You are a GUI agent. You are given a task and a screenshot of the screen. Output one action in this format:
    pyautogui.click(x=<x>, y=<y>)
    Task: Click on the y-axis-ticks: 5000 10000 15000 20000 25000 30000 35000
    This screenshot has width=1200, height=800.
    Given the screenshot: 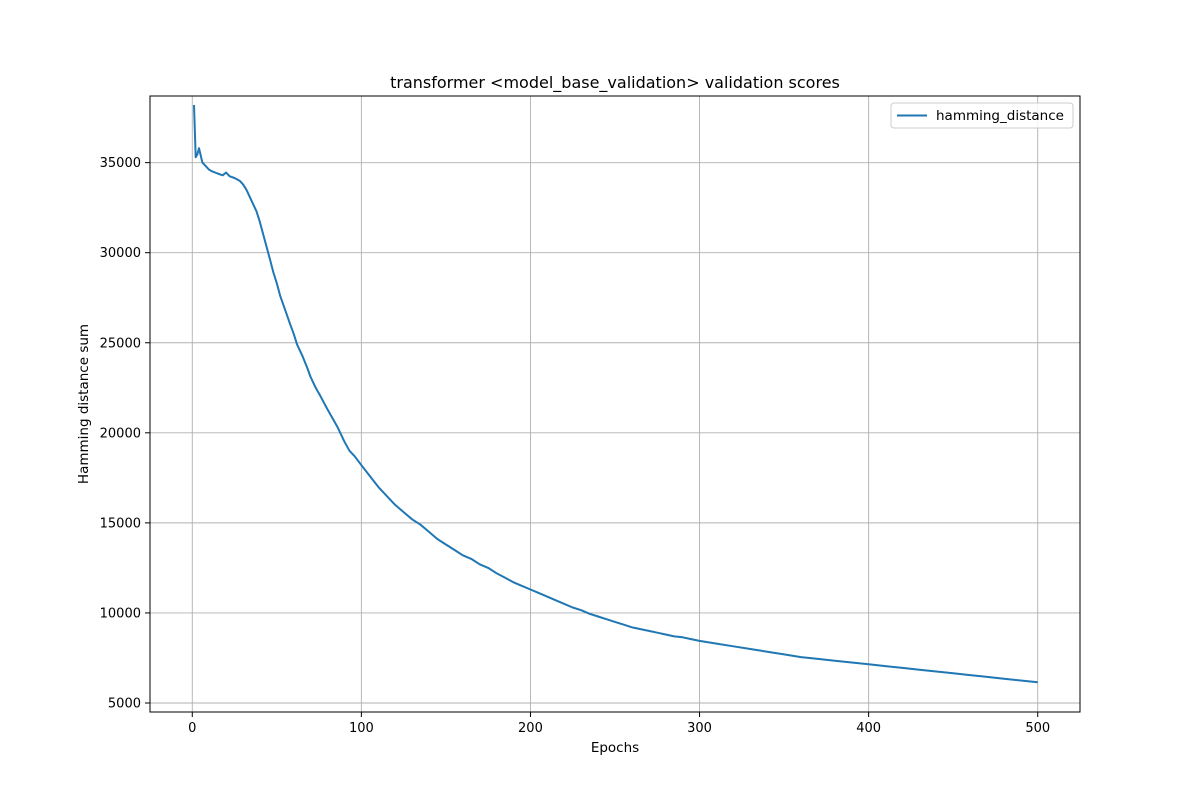 What is the action you would take?
    pyautogui.click(x=125, y=433)
    